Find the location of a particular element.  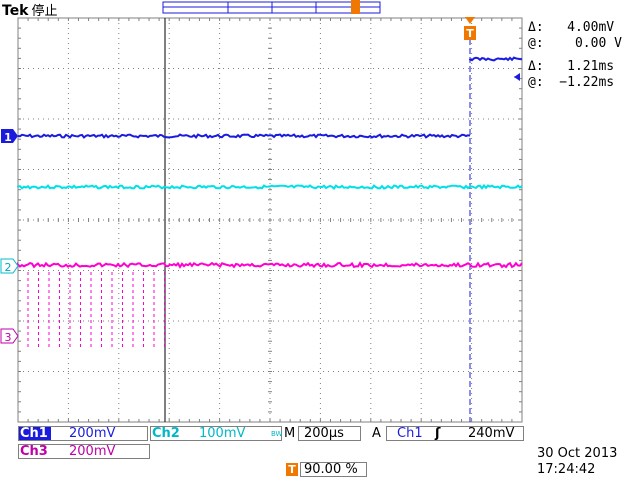

time-delta-readout: Δ: 1.21ms is located at coordinates (571, 66).